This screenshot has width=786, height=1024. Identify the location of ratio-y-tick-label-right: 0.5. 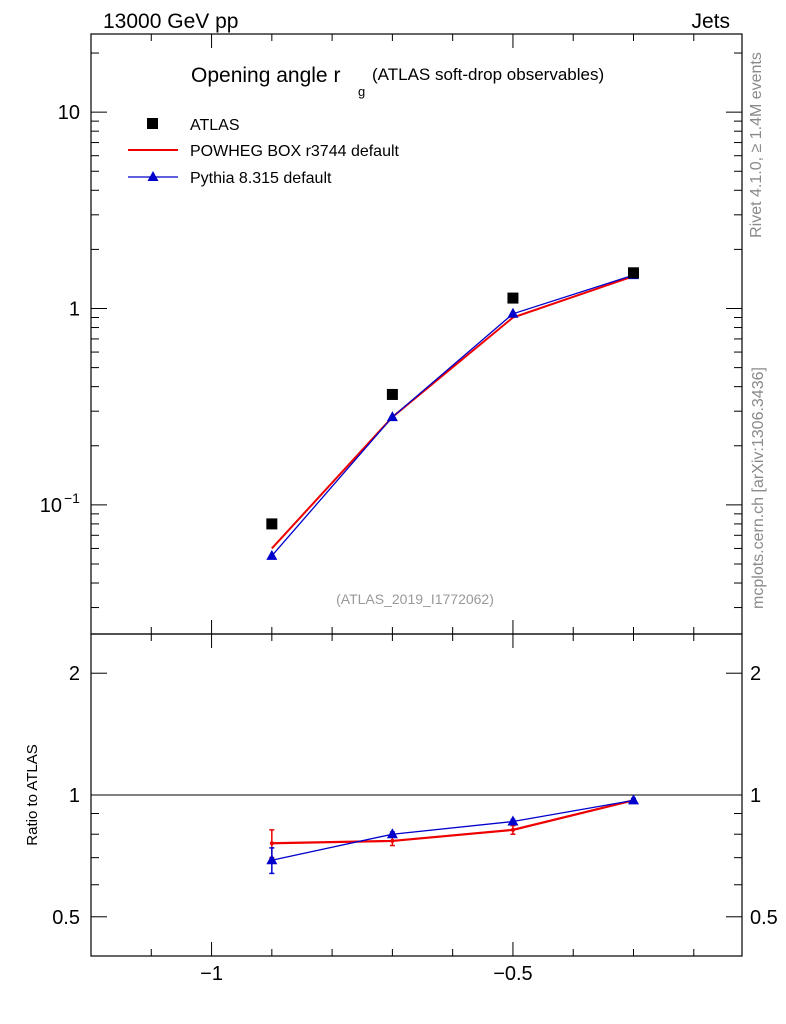
(764, 918).